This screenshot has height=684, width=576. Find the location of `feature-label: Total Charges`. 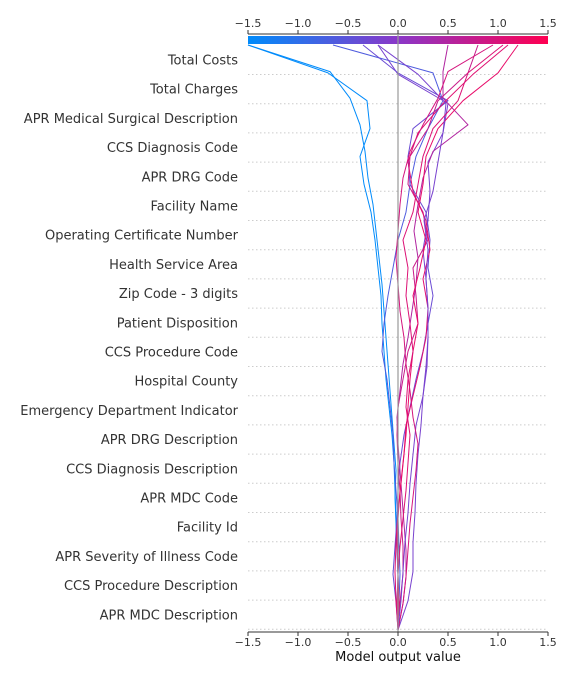

feature-label: Total Charges is located at coordinates (193, 90).